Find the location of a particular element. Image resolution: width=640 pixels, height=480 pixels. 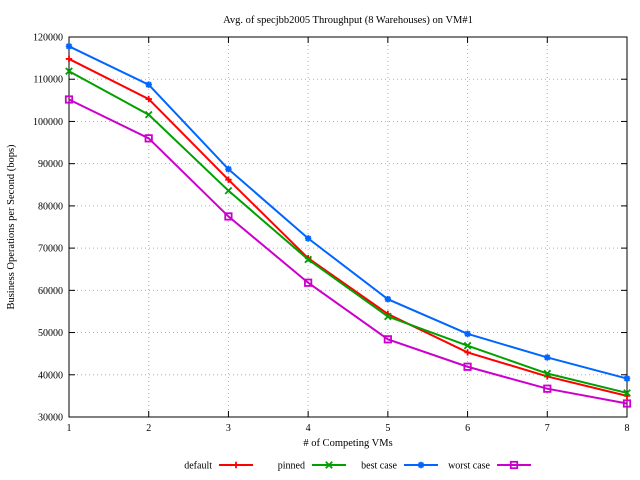

legend-item-default: default is located at coordinates (218, 466).